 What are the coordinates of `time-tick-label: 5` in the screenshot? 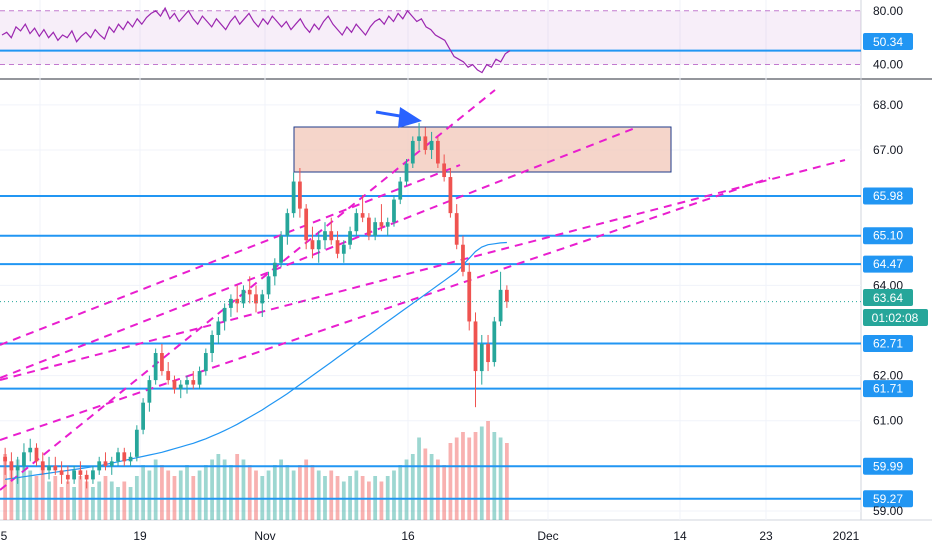 It's located at (4, 536).